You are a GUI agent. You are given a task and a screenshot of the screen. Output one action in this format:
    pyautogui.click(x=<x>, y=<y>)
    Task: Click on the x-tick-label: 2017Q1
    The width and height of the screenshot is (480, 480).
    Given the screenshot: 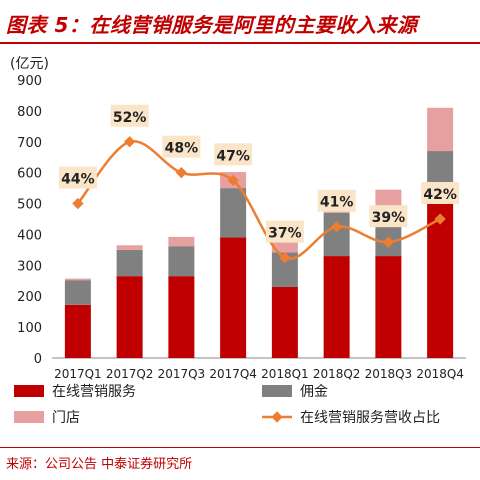 What is the action you would take?
    pyautogui.click(x=78, y=374)
    